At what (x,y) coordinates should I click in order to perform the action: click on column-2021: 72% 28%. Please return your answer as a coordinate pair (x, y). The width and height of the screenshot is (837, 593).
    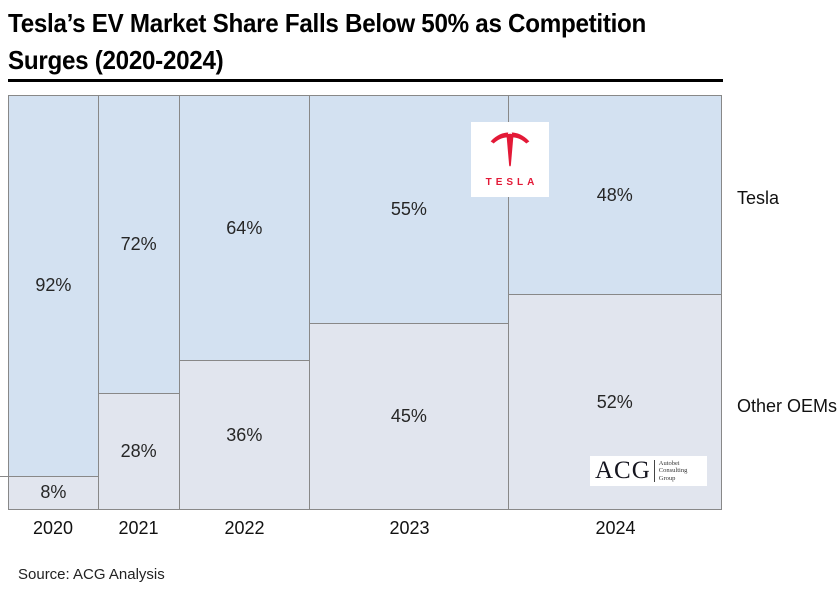
    Looking at the image, I should click on (139, 302).